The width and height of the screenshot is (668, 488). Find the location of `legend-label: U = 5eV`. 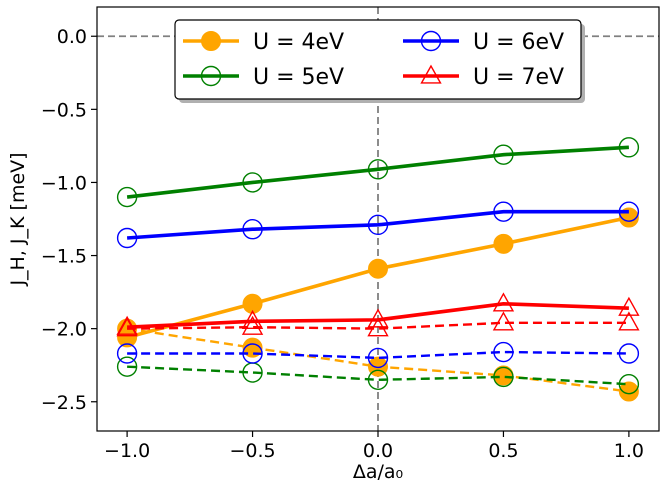

legend-label: U = 5eV is located at coordinates (298, 77).